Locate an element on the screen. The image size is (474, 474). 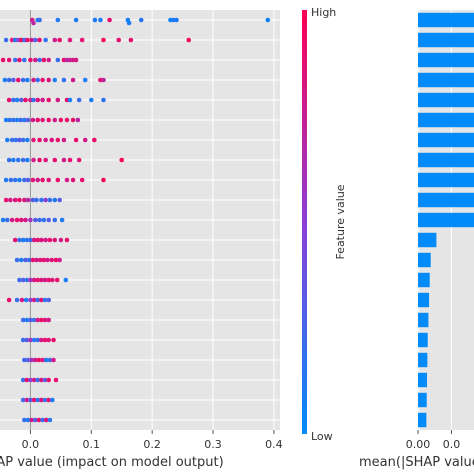
beeswarm-x-tick-label: 0.2 is located at coordinates (152, 444).